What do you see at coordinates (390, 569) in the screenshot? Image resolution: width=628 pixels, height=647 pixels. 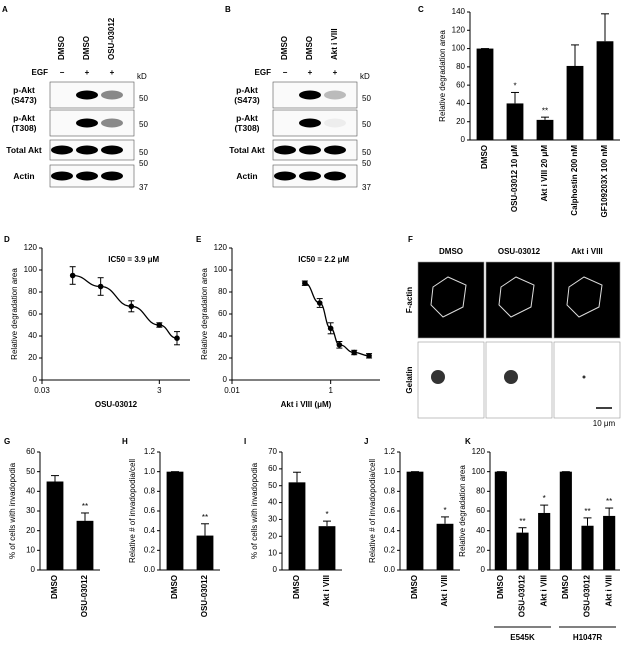 I see `y-tick-label: 0.0` at bounding box center [390, 569].